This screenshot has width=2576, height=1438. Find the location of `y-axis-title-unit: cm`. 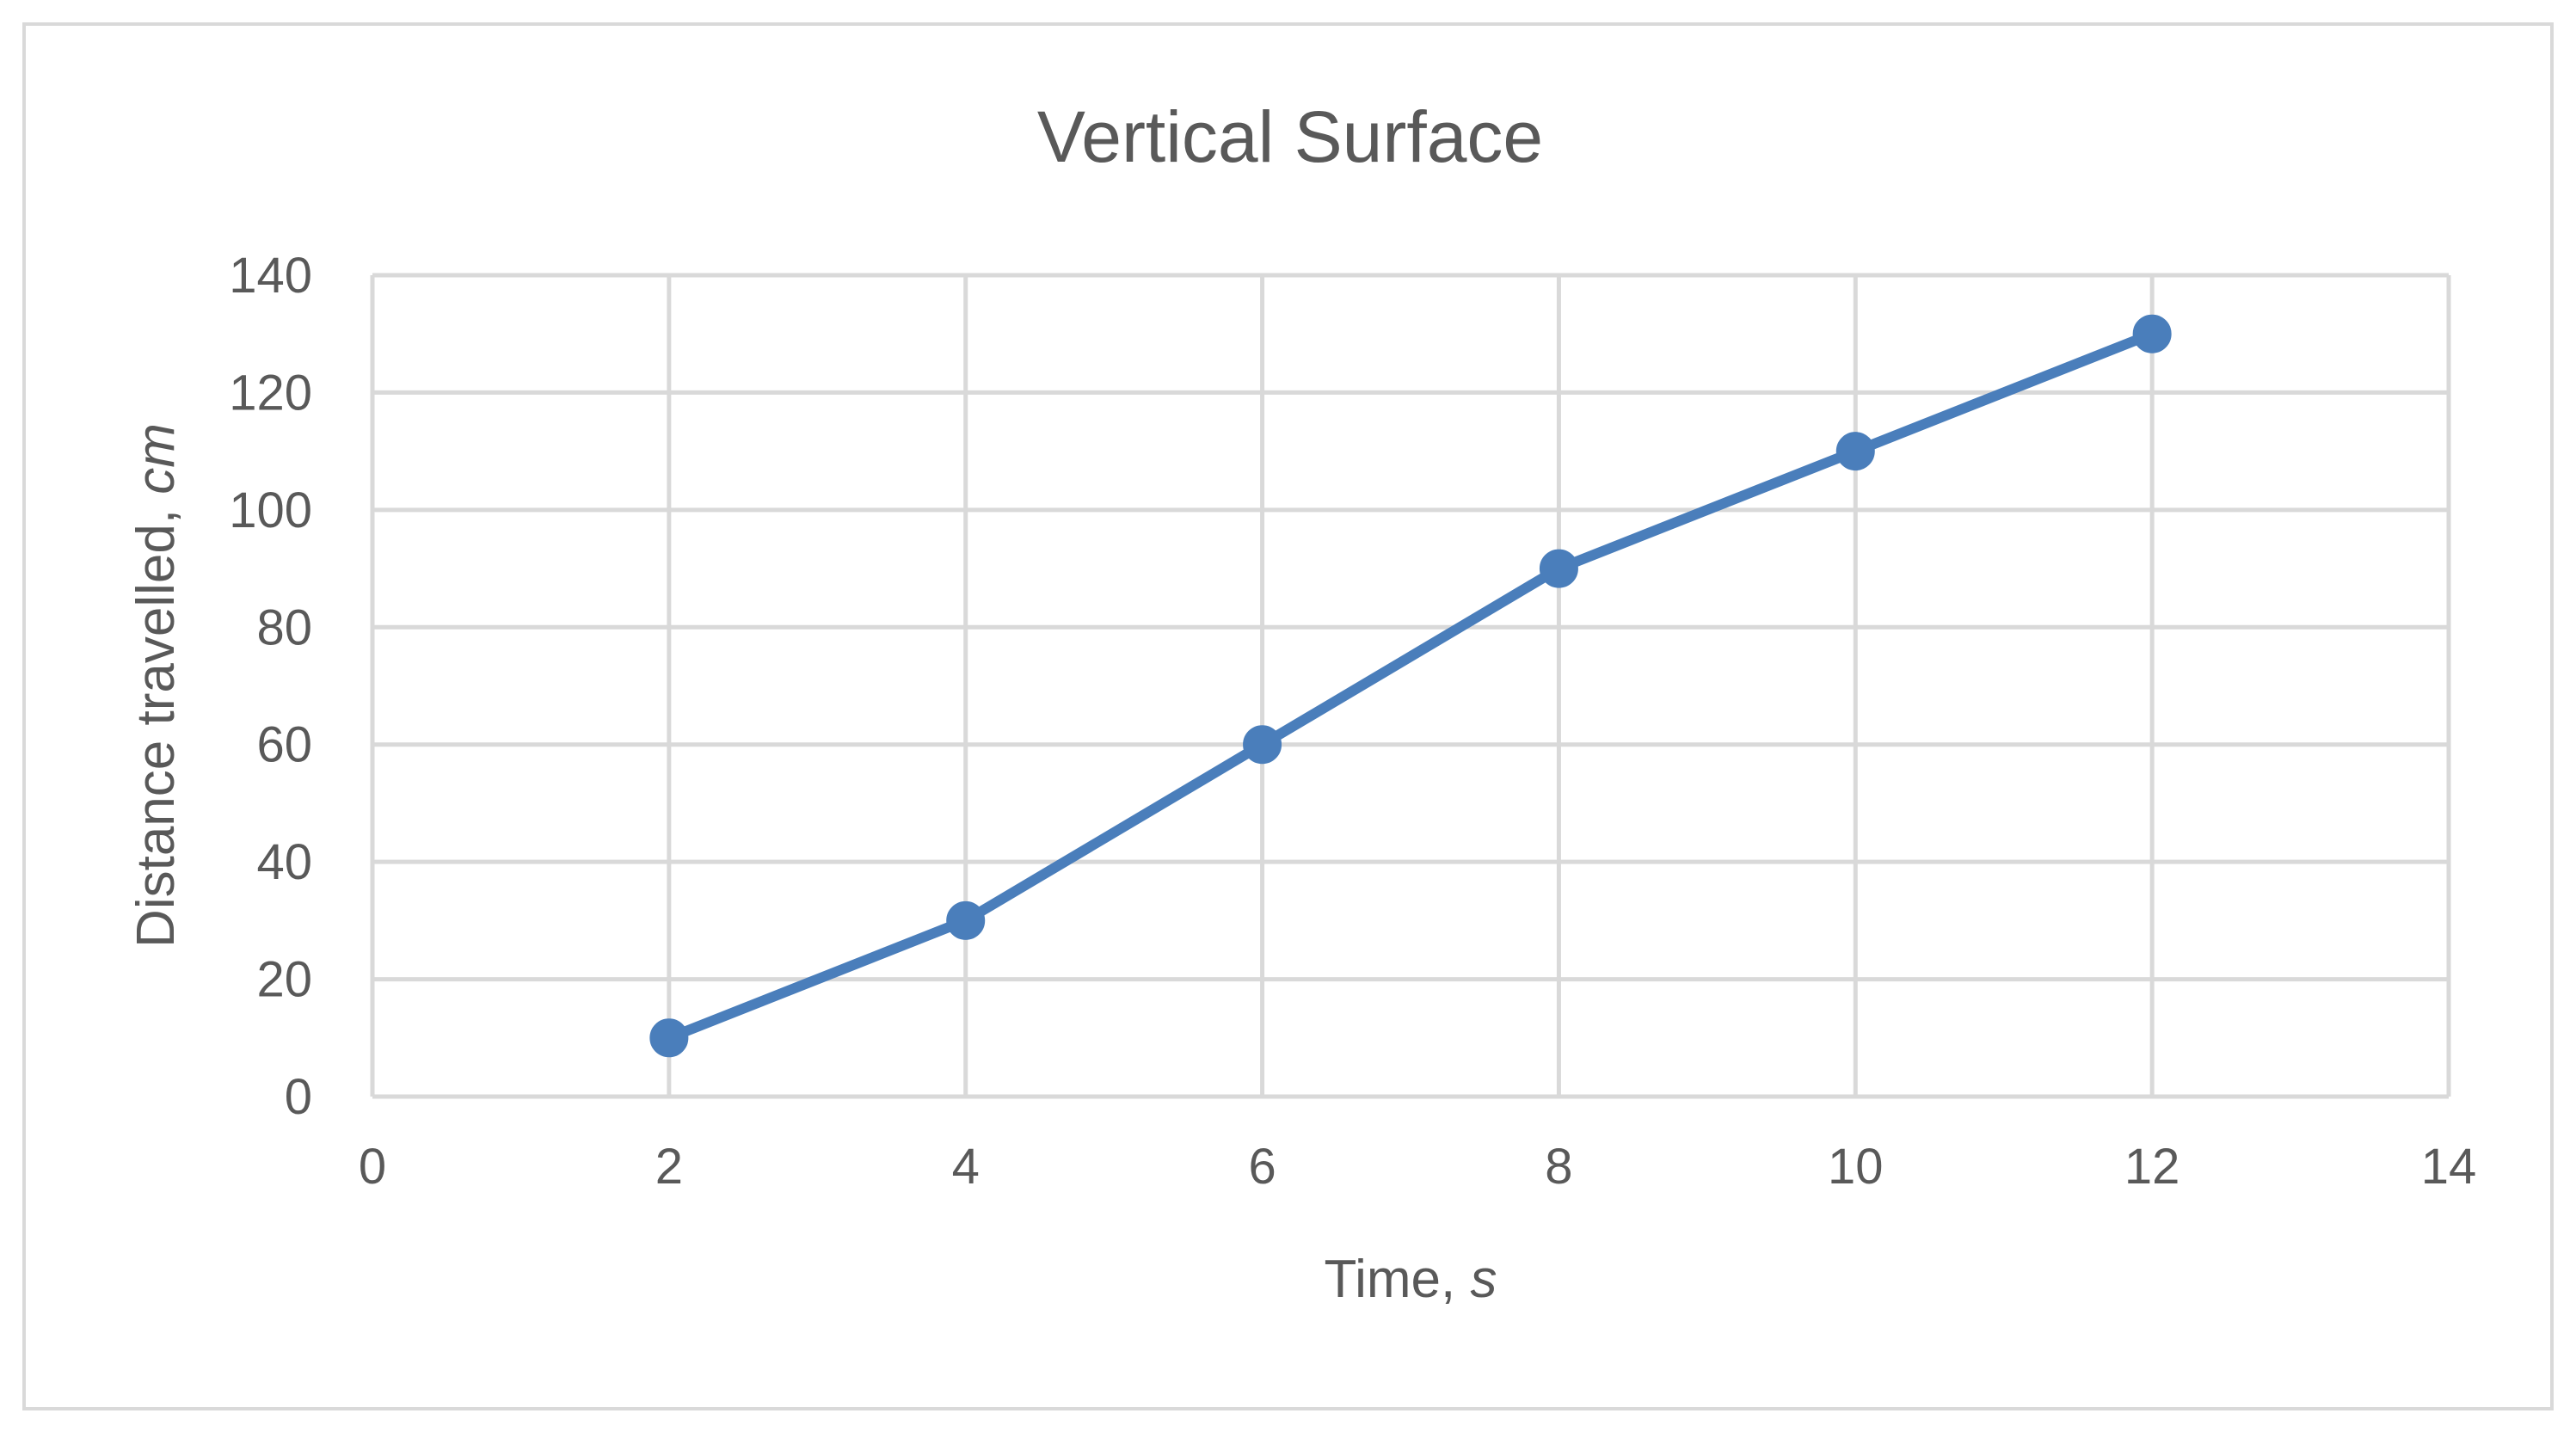

y-axis-title-unit: cm is located at coordinates (156, 459).